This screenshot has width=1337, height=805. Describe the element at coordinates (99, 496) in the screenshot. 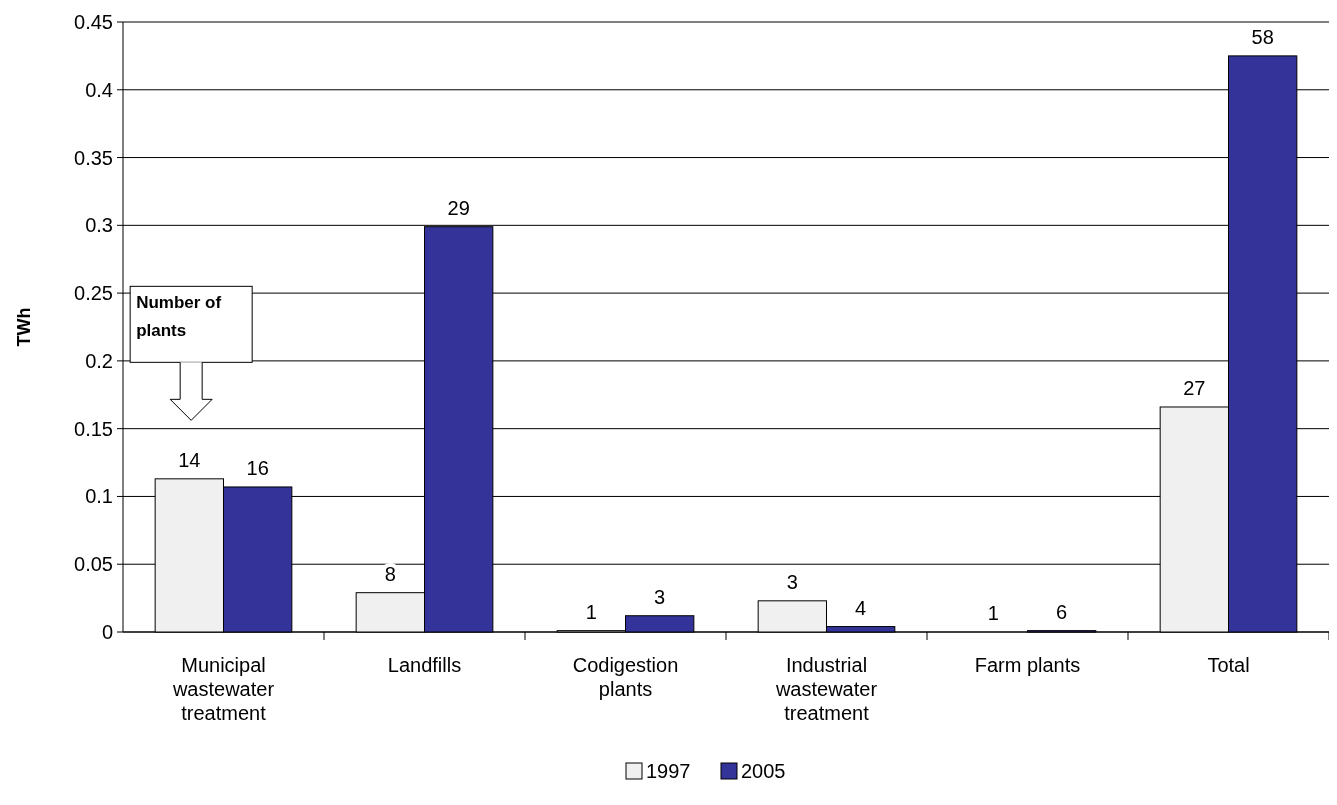

I see `y-tick-label: 0.1` at that location.